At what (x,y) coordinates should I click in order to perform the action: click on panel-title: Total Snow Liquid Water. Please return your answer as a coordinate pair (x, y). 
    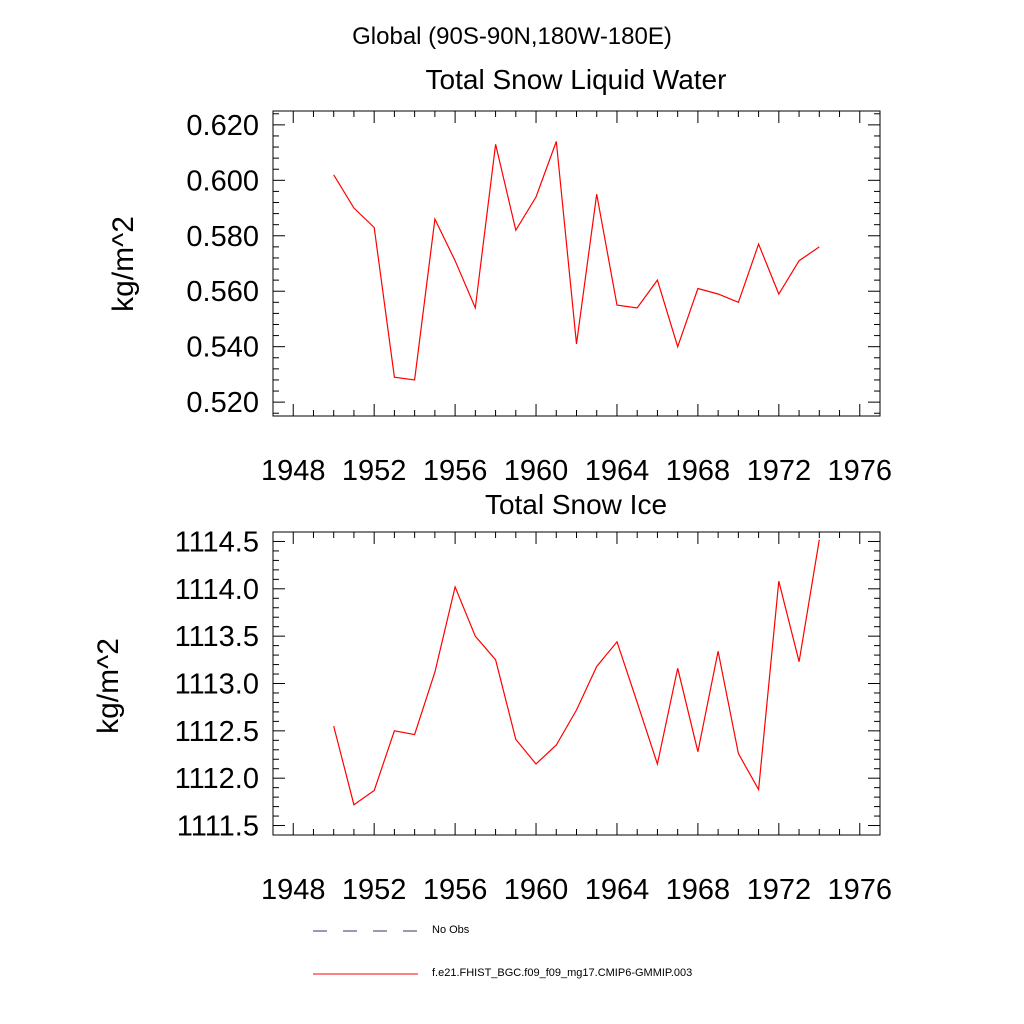
    Looking at the image, I should click on (576, 79).